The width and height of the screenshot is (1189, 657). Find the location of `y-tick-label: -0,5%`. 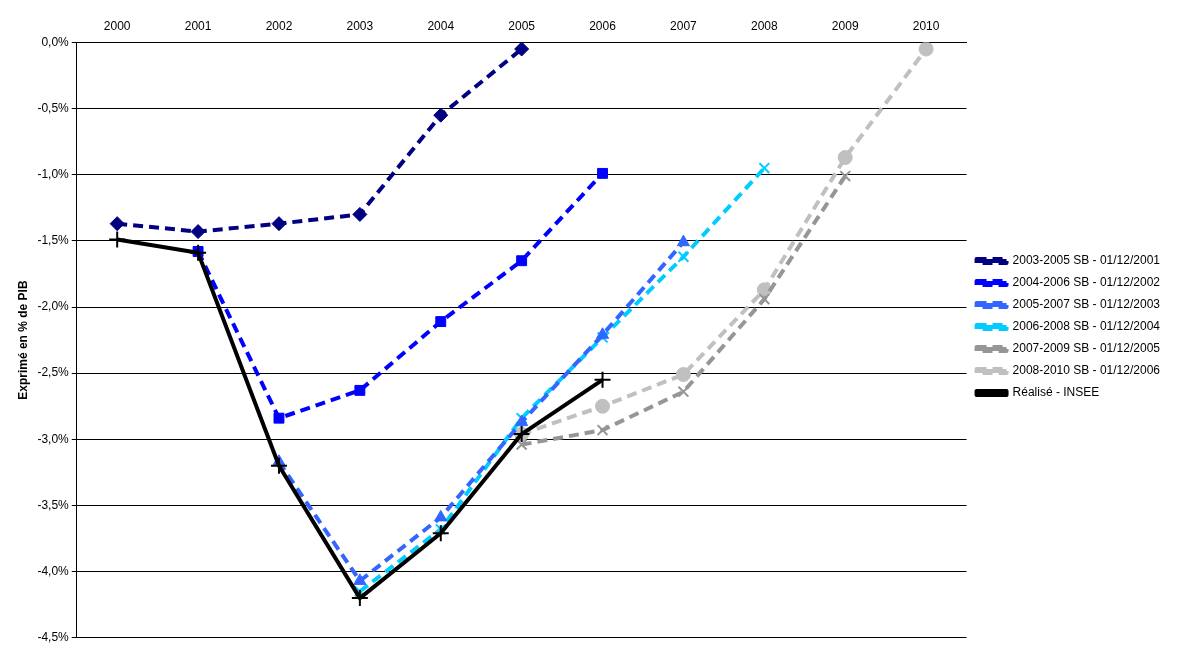

y-tick-label: -0,5% is located at coordinates (53, 107).